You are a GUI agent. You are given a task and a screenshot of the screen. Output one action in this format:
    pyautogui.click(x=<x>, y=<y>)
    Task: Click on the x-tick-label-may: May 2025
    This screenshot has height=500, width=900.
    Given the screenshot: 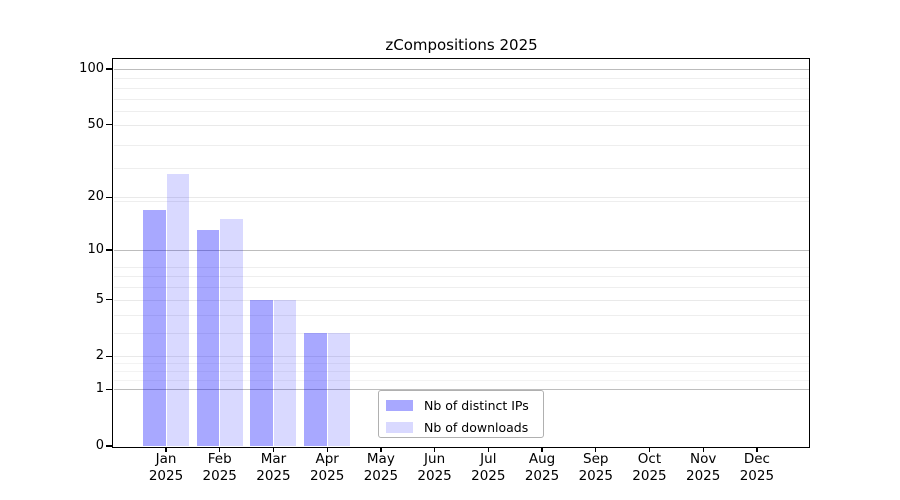 What is the action you would take?
    pyautogui.click(x=381, y=467)
    